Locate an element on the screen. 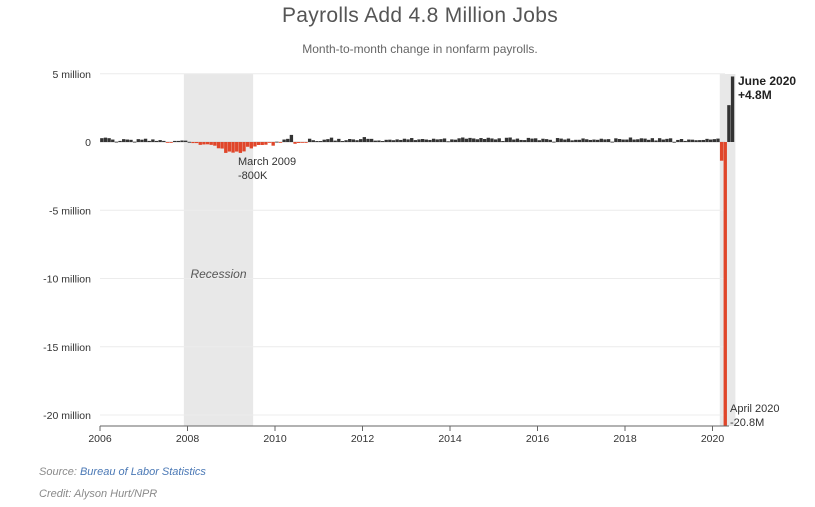 The width and height of the screenshot is (815, 507). credit-line: Credit: Alyson Hurt/NPR is located at coordinates (98, 494).